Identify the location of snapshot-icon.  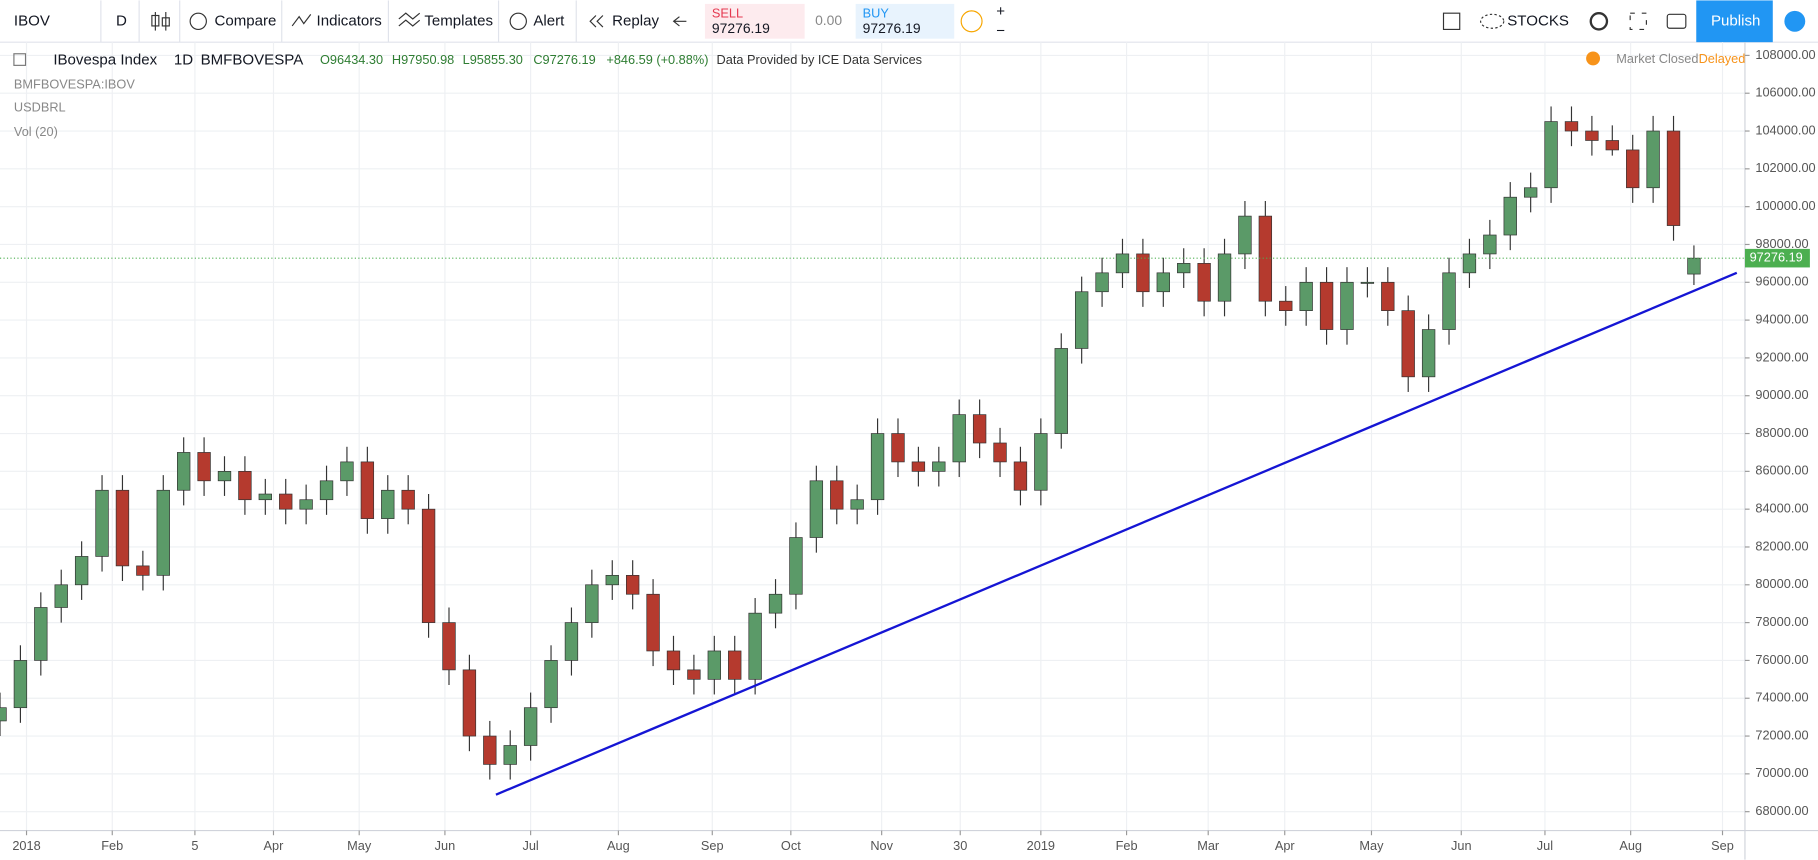
(1676, 21).